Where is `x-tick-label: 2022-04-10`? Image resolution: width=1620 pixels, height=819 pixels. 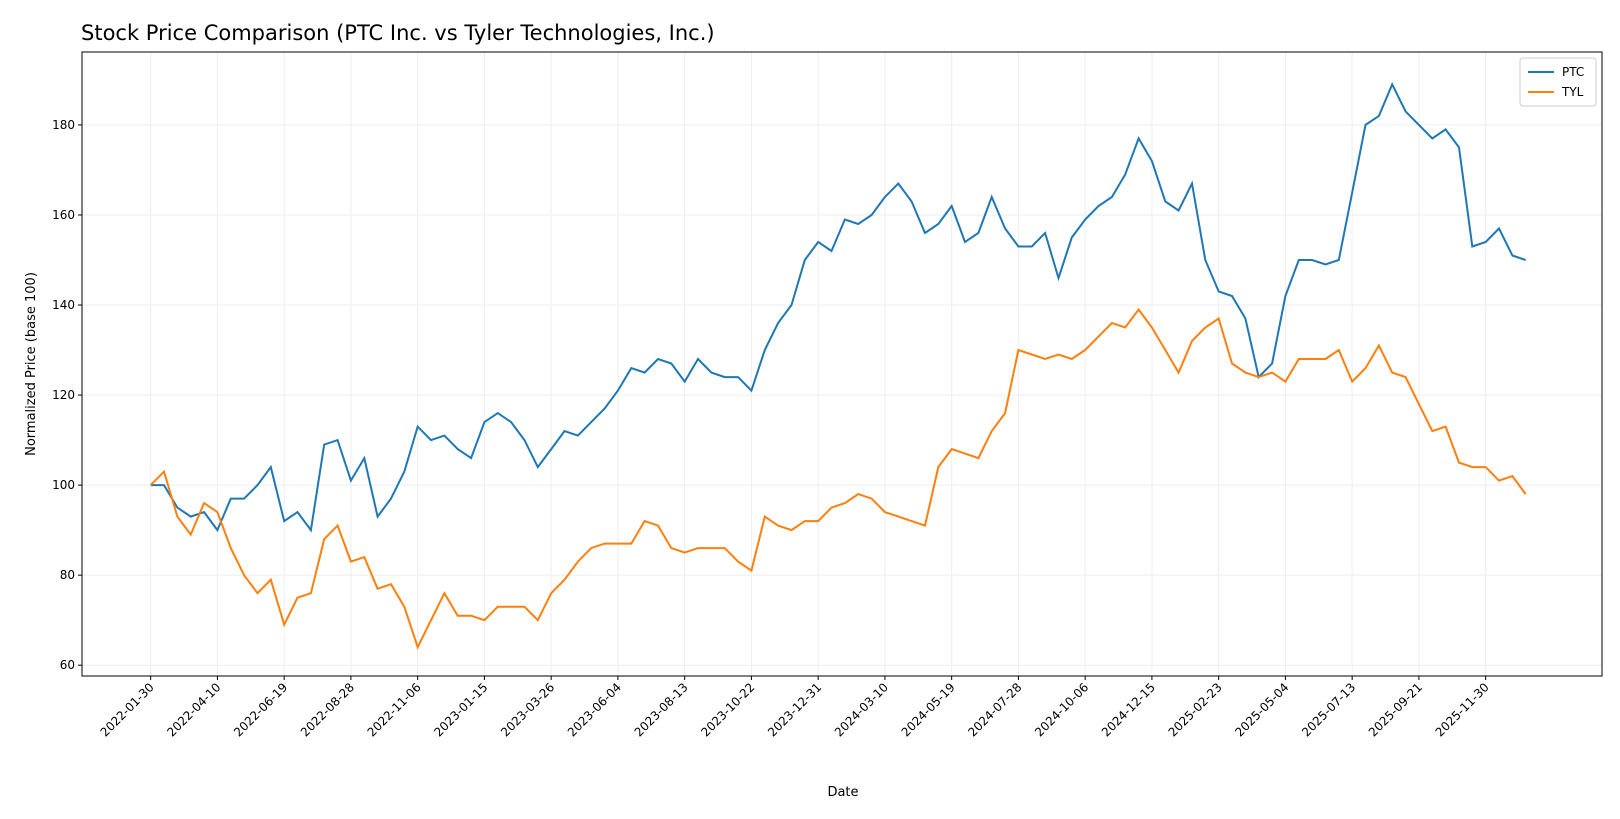 x-tick-label: 2022-04-10 is located at coordinates (193, 709).